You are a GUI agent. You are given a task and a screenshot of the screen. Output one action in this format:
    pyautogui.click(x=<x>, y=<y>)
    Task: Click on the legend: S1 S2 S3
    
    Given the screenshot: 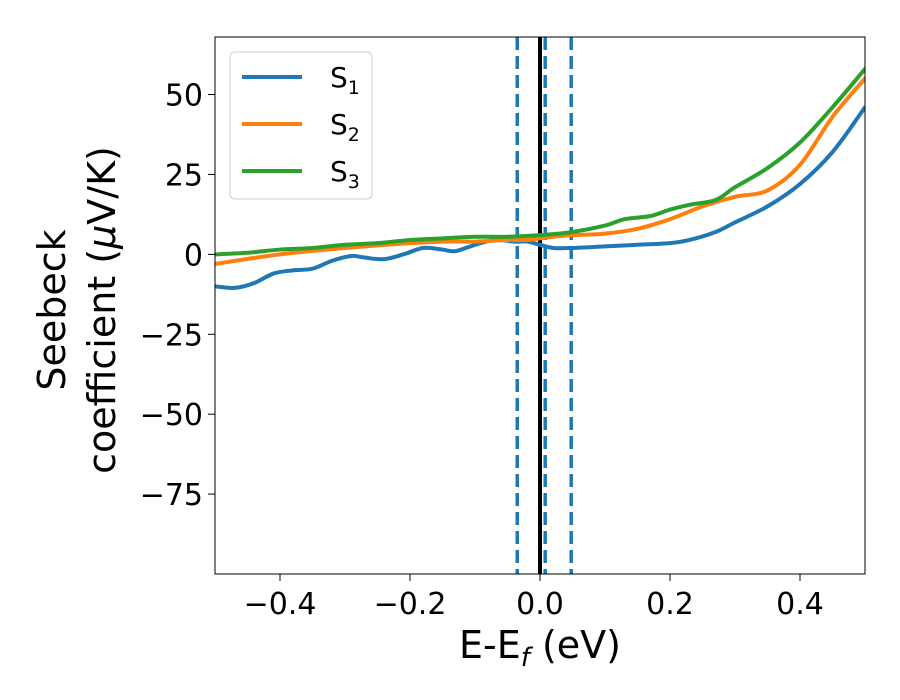 What is the action you would take?
    pyautogui.click(x=301, y=125)
    